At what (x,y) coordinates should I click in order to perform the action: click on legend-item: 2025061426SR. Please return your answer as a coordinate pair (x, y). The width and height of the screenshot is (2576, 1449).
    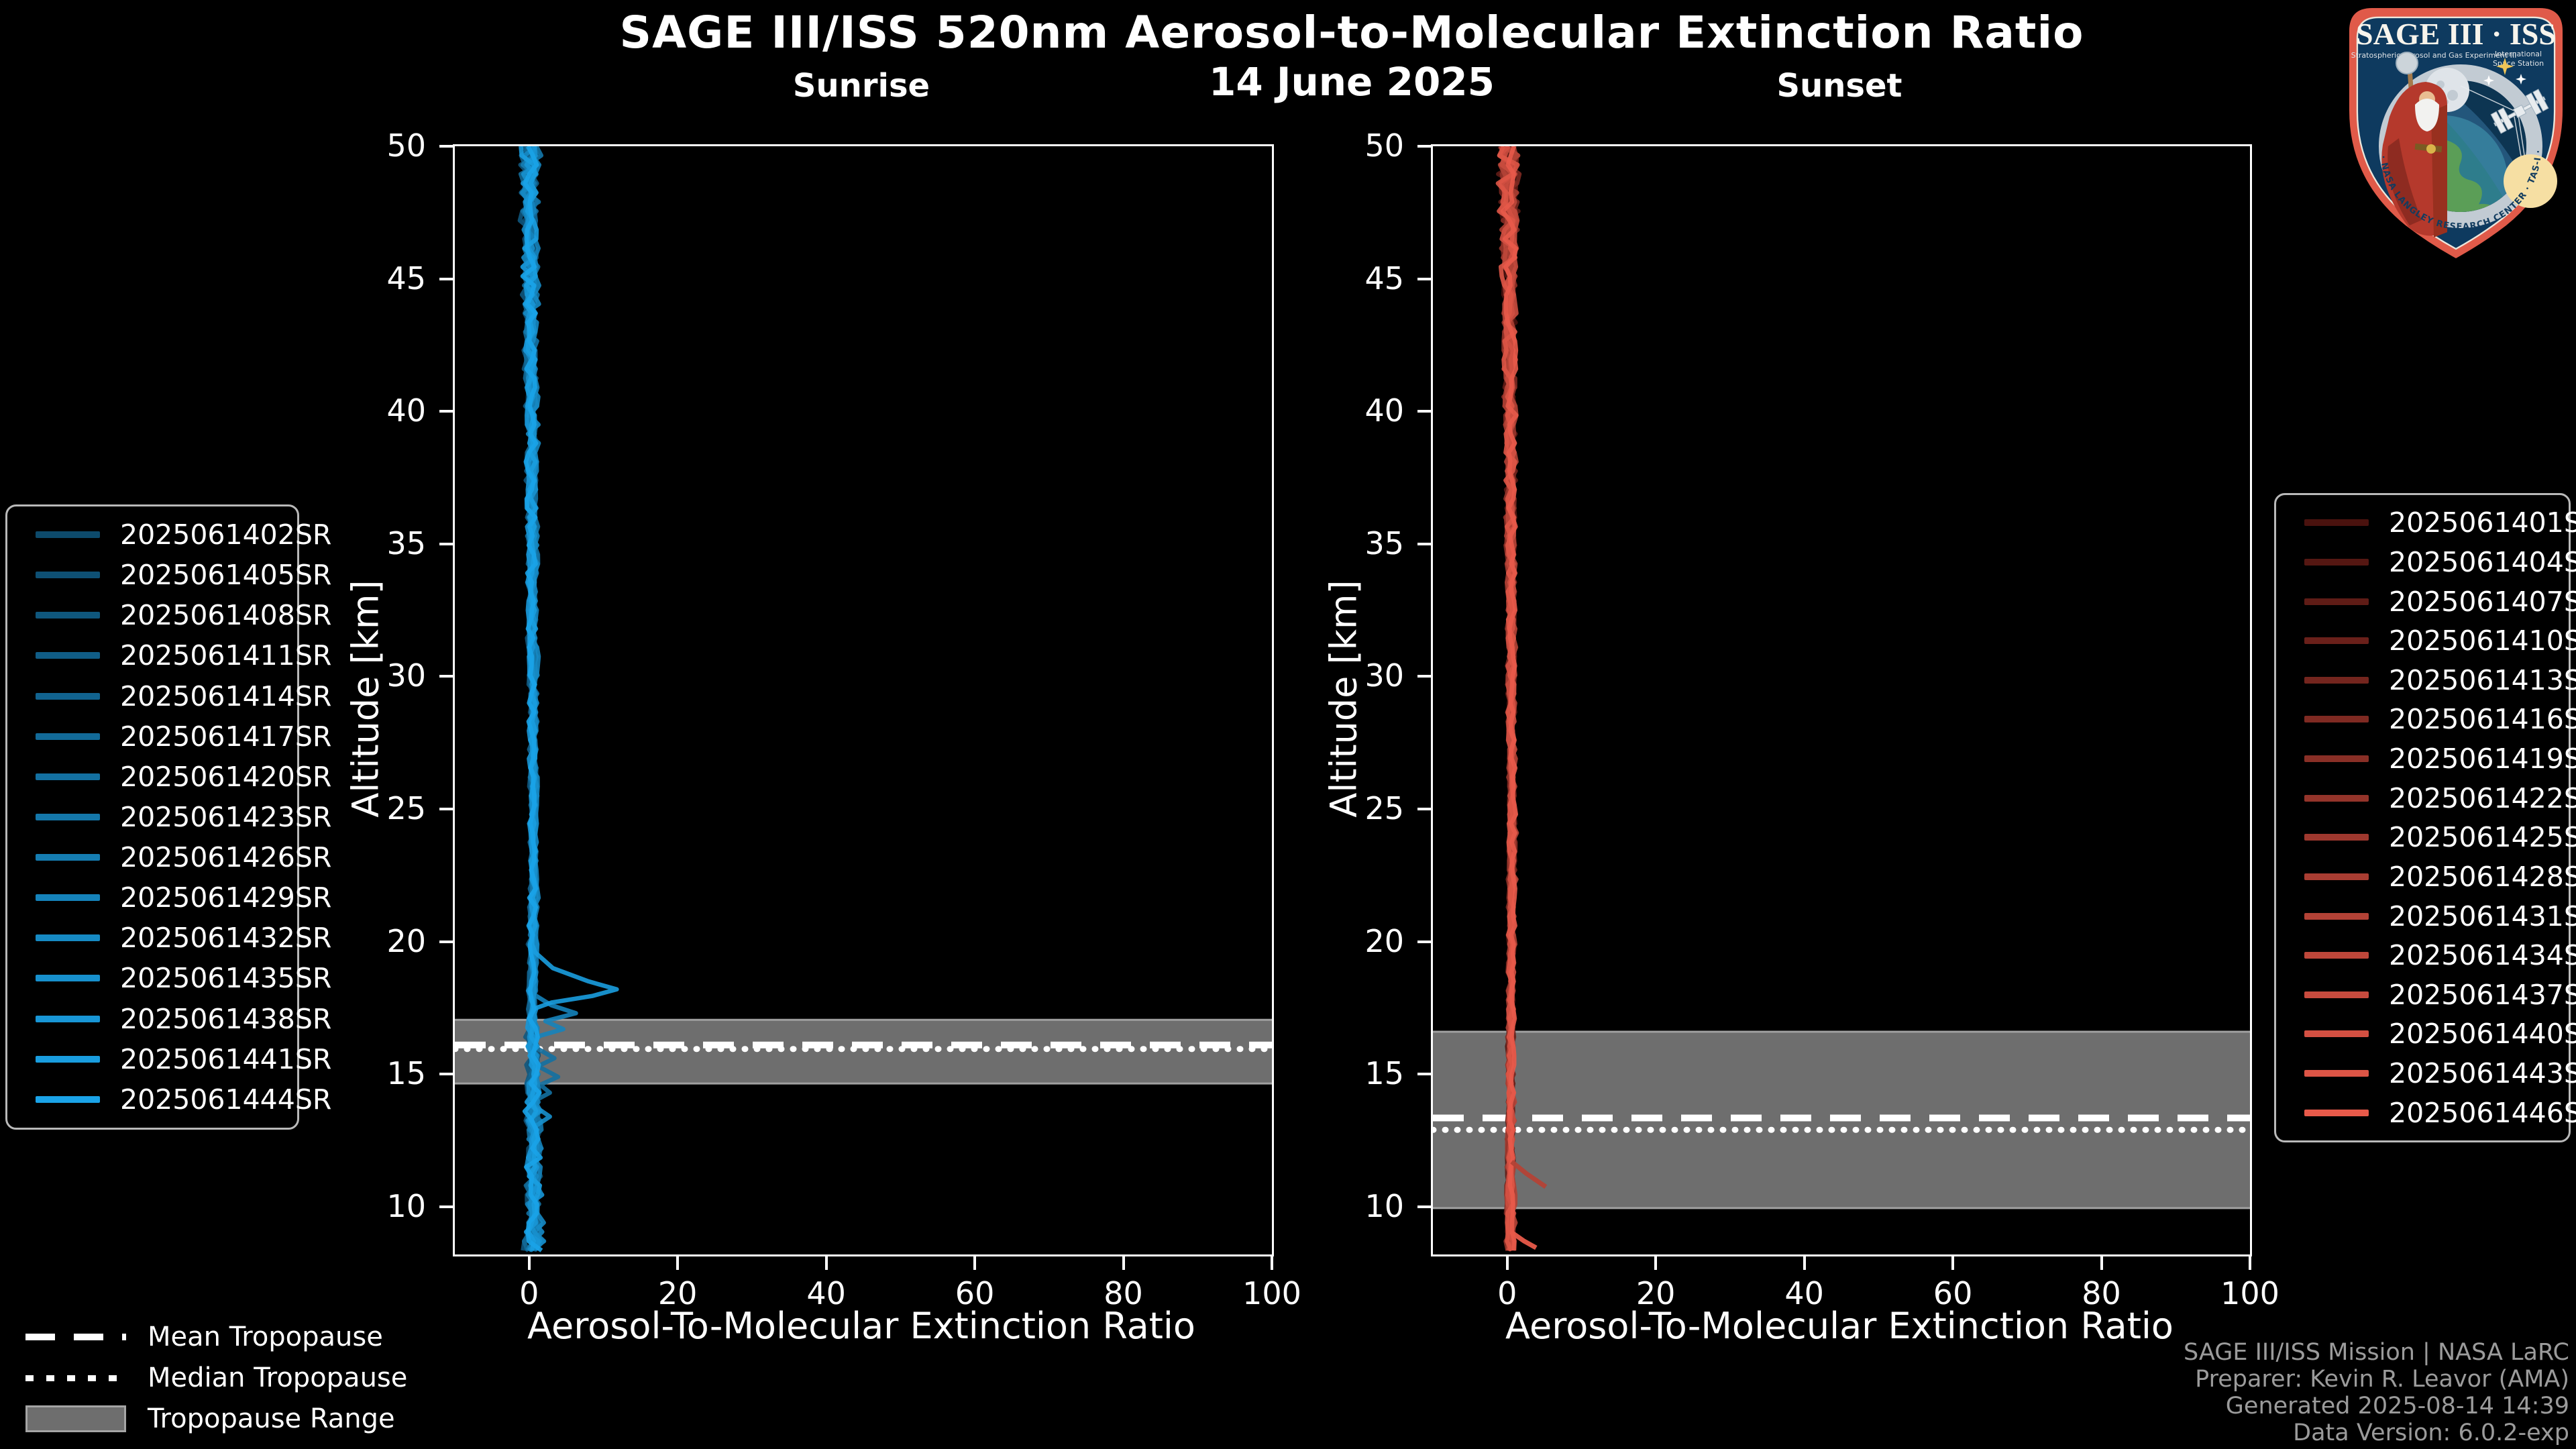
    Looking at the image, I should click on (169, 857).